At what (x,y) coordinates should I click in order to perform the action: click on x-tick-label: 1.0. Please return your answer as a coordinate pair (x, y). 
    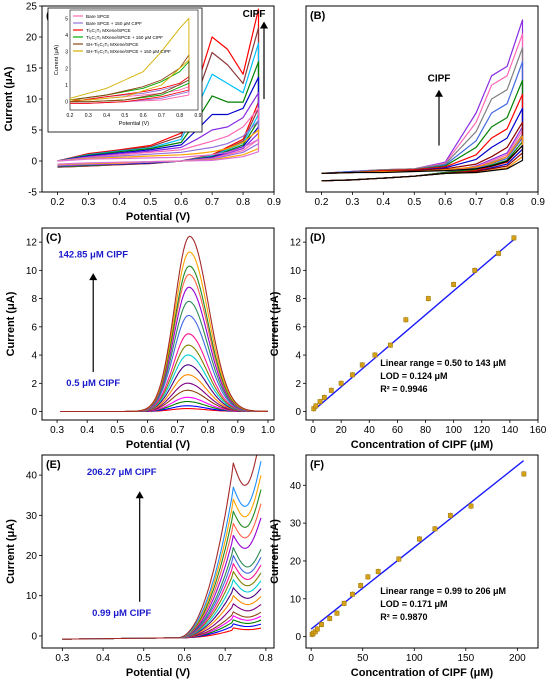
    Looking at the image, I should click on (268, 430).